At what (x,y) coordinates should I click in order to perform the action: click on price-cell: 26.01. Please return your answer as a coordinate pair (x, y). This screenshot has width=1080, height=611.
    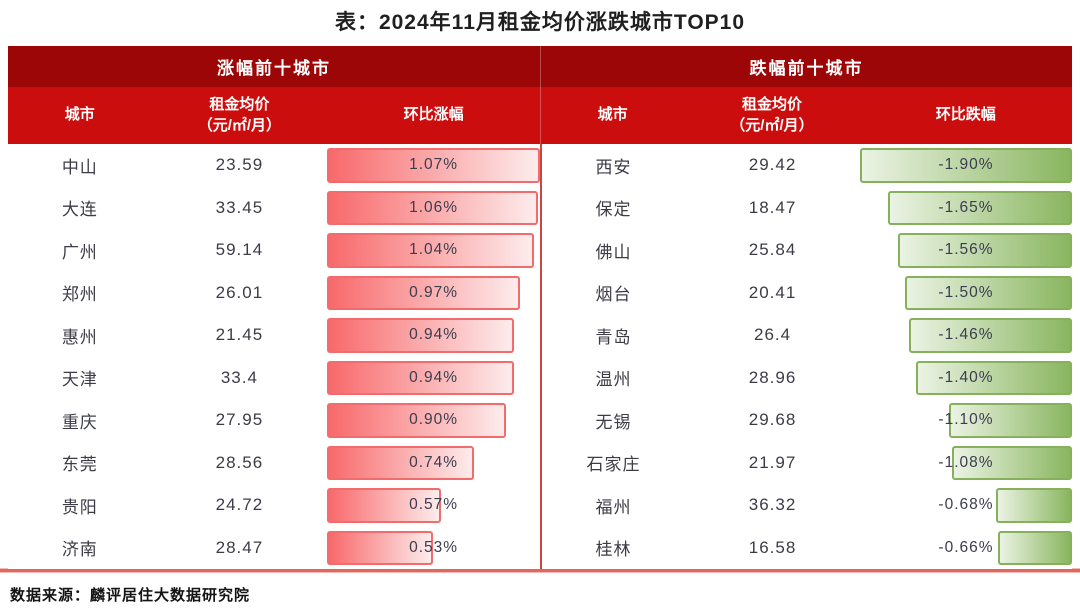
    Looking at the image, I should click on (239, 292).